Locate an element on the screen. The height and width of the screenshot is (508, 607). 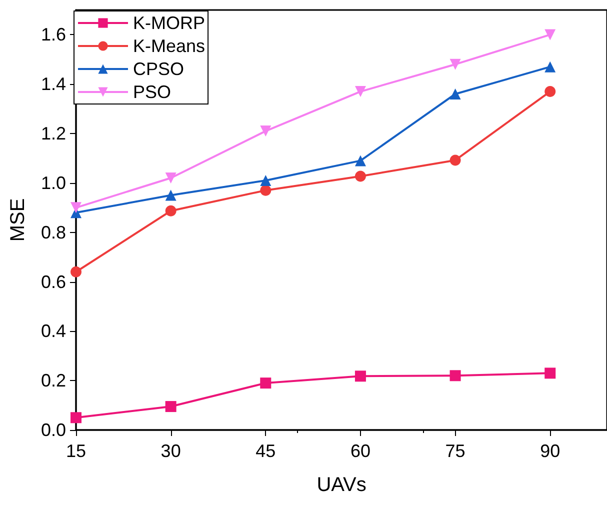
y-axis-title: MSE is located at coordinates (18, 220).